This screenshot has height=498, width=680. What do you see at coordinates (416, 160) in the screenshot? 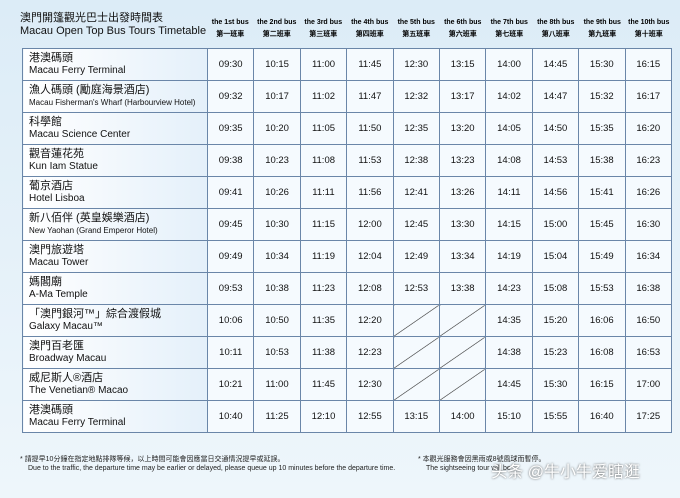
I see `time: 12:38` at bounding box center [416, 160].